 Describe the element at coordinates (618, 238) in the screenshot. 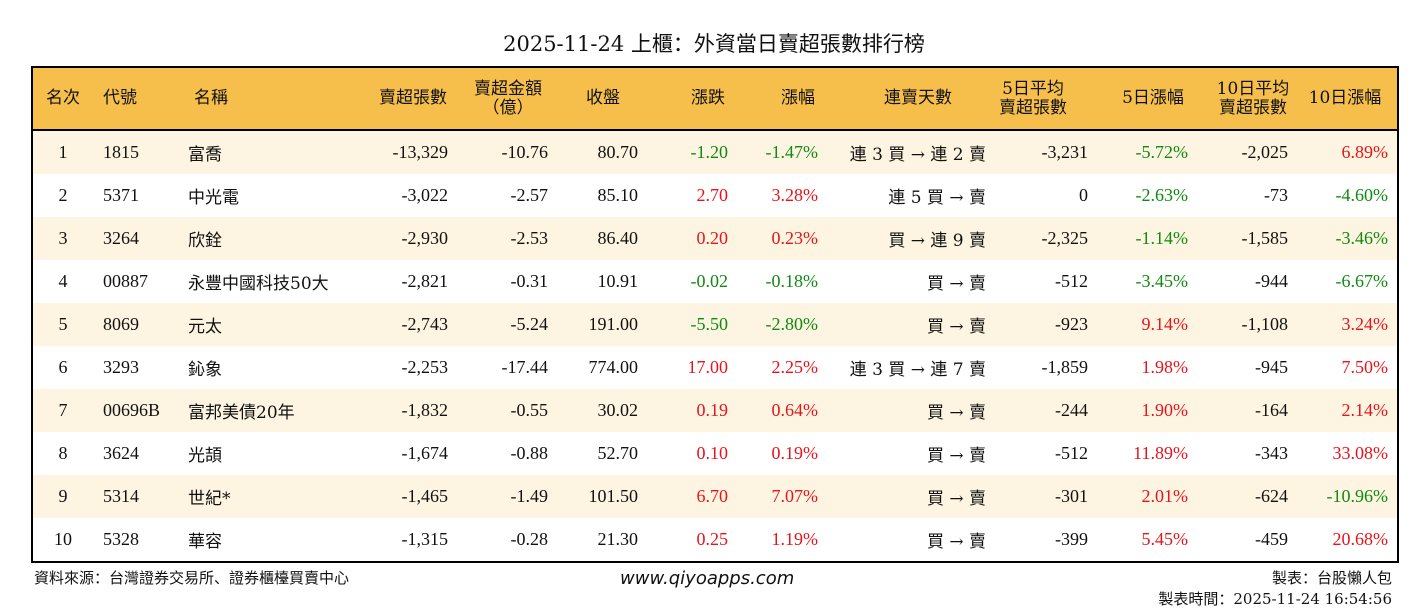

I see `cell-close: 86.40` at that location.